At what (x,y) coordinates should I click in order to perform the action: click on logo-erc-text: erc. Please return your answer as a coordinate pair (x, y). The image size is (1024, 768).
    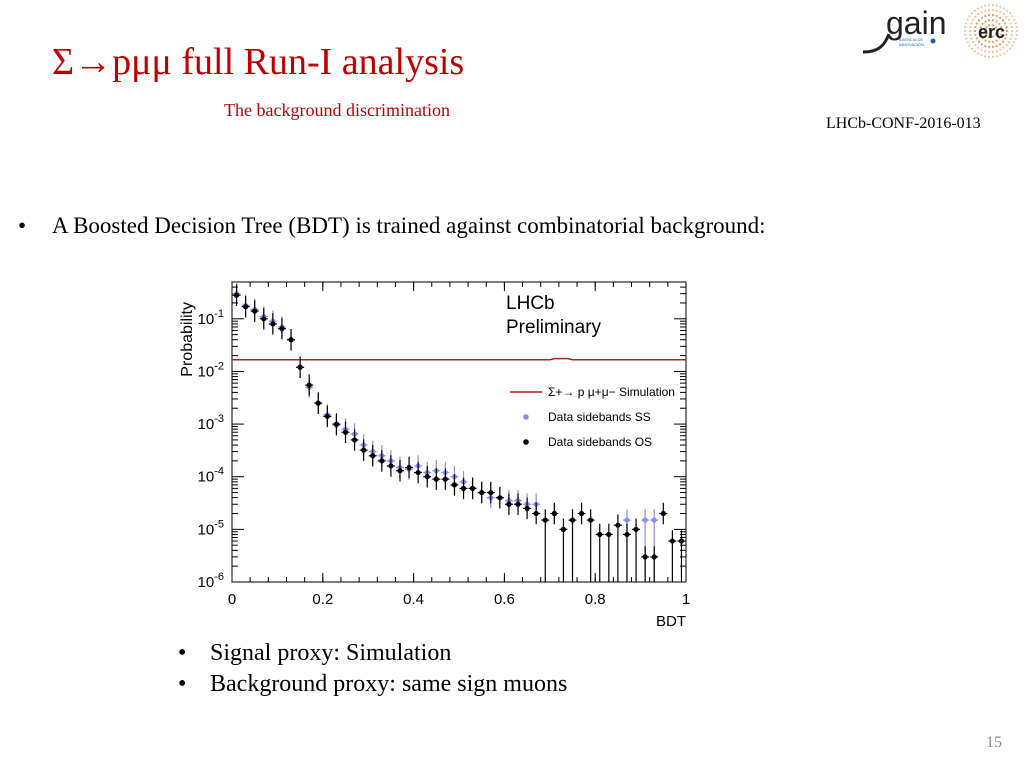
    Looking at the image, I should click on (991, 32).